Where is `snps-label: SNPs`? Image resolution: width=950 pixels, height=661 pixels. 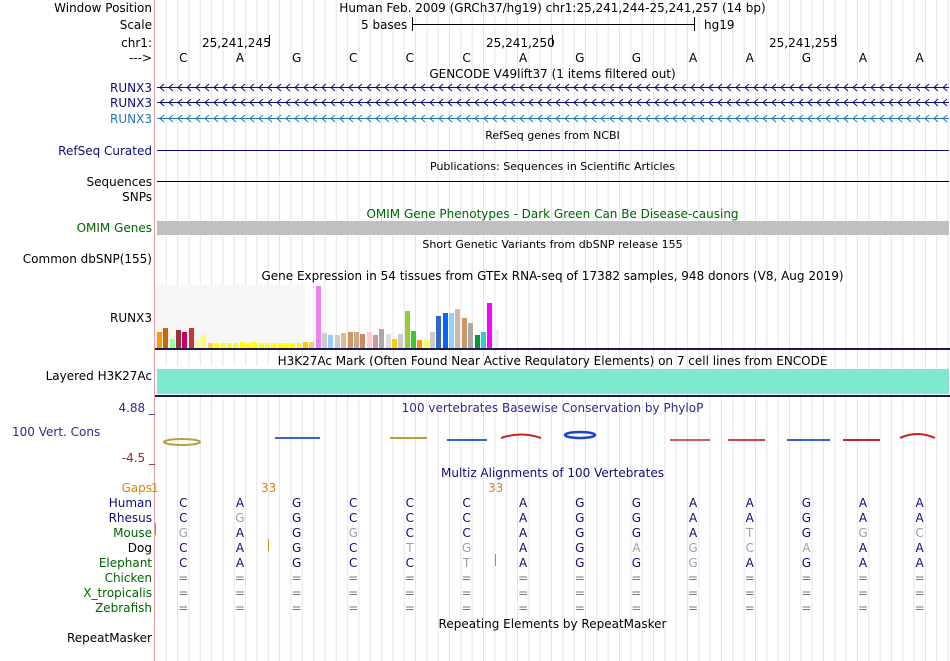 snps-label: SNPs is located at coordinates (137, 197).